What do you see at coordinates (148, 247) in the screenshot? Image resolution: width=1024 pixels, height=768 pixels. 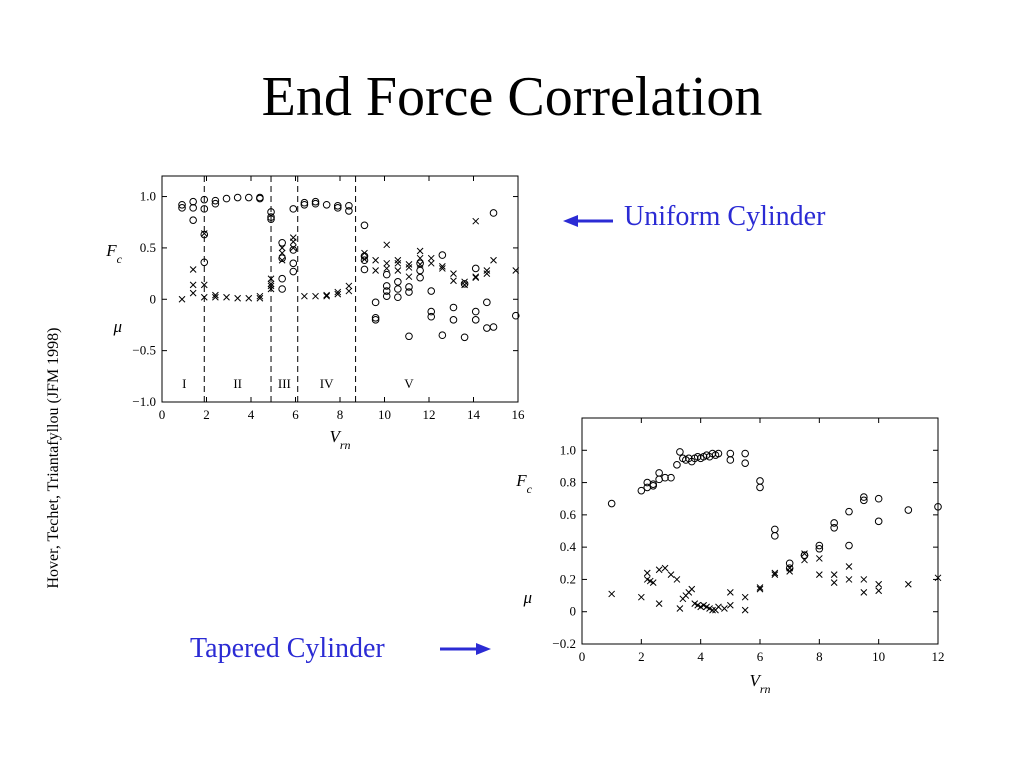 I see `y-tick-label: 0.5` at bounding box center [148, 247].